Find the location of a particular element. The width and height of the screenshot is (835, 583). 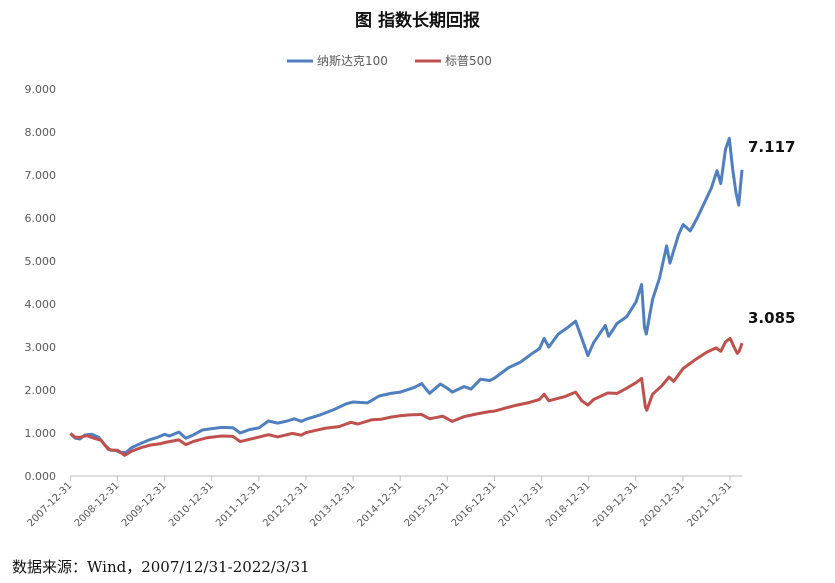

end-value-label-0: 7.117 is located at coordinates (771, 147).